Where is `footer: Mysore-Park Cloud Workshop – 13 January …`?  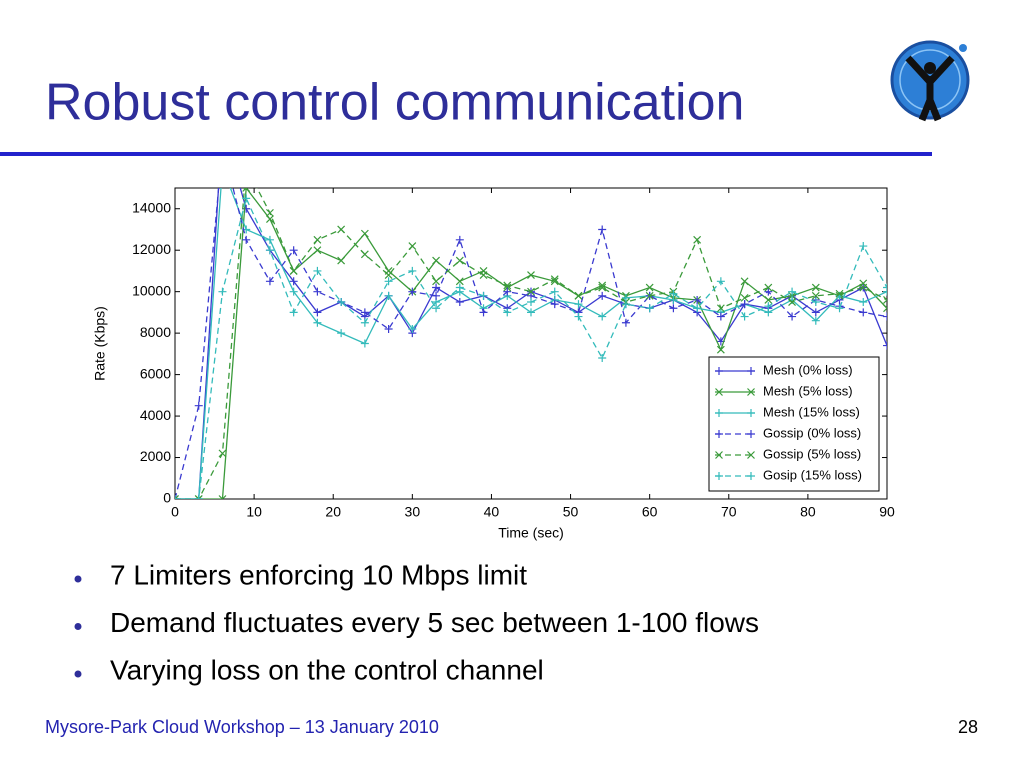
footer: Mysore-Park Cloud Workshop – 13 January … is located at coordinates (242, 727).